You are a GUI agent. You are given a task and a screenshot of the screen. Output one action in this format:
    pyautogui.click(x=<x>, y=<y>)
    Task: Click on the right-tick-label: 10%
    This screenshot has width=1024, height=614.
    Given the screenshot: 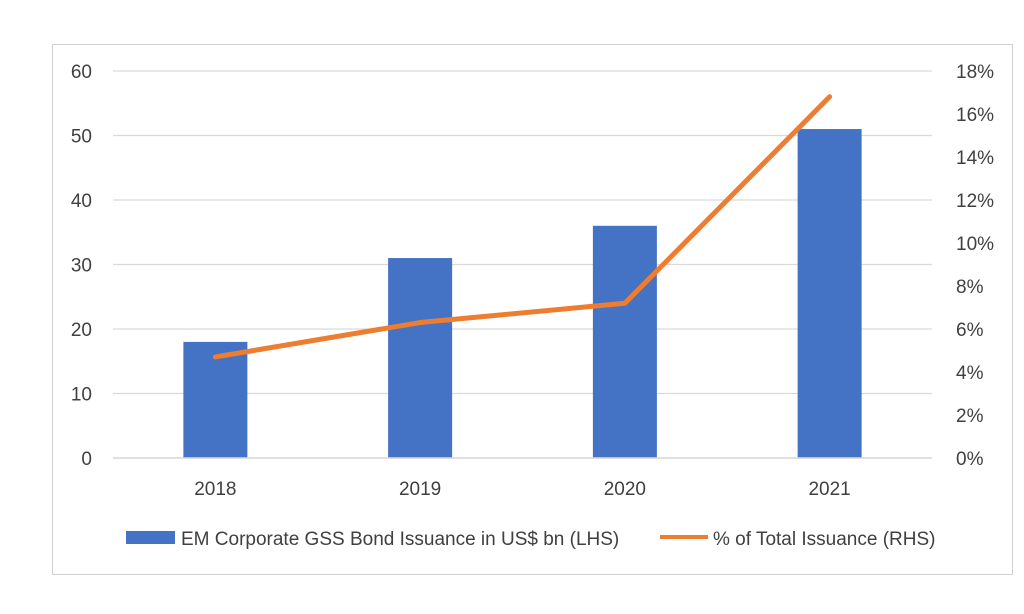 What is the action you would take?
    pyautogui.click(x=975, y=244)
    